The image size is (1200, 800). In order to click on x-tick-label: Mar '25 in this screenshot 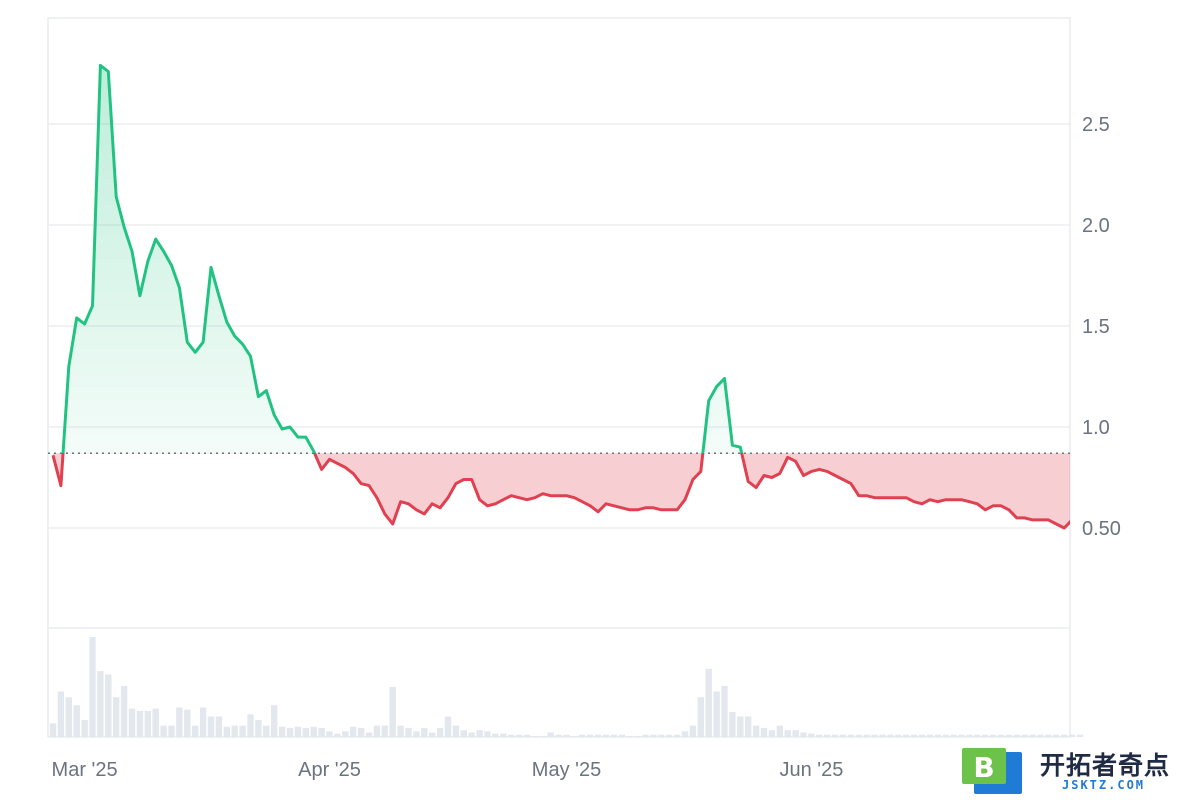, I will do `click(85, 770)`.